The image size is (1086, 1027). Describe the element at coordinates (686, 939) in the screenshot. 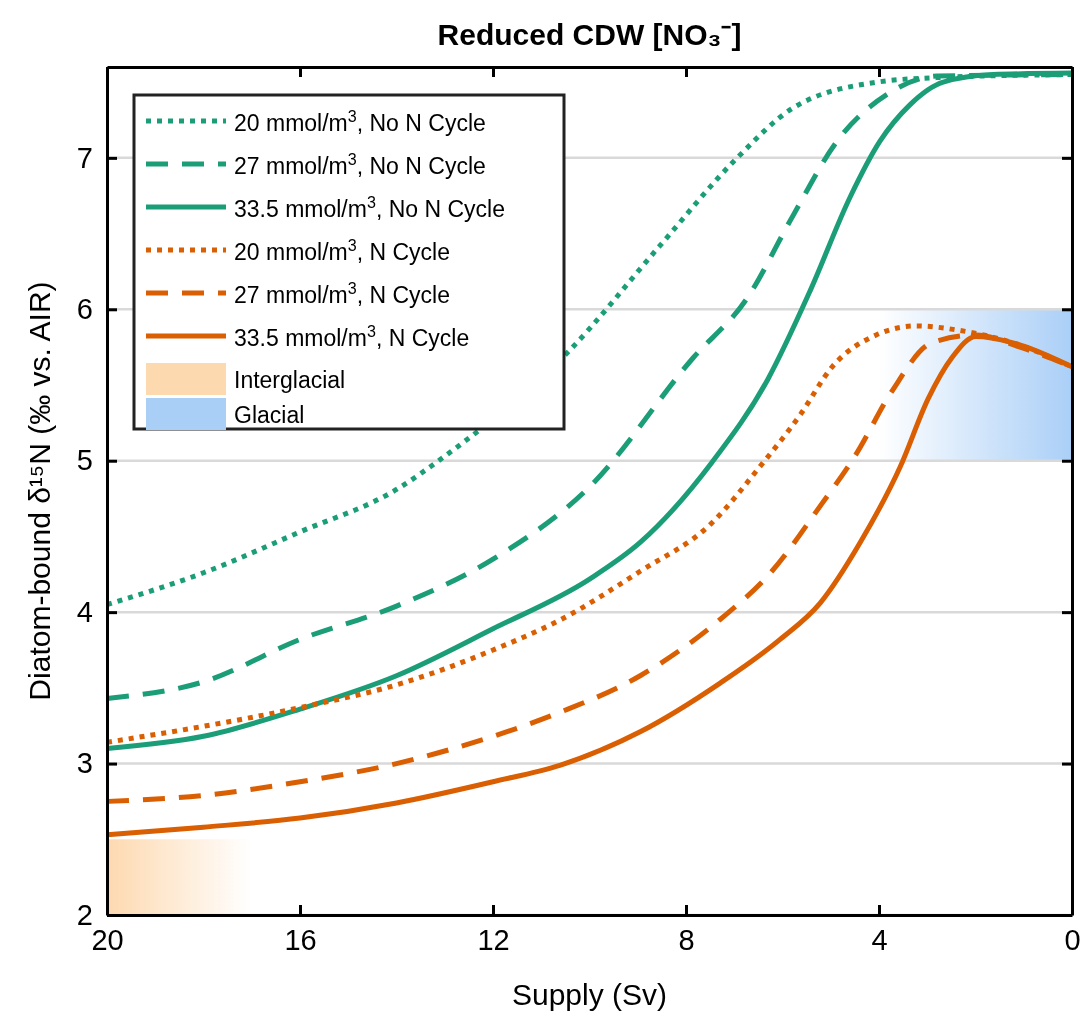

I see `x-tick-label: 8` at that location.